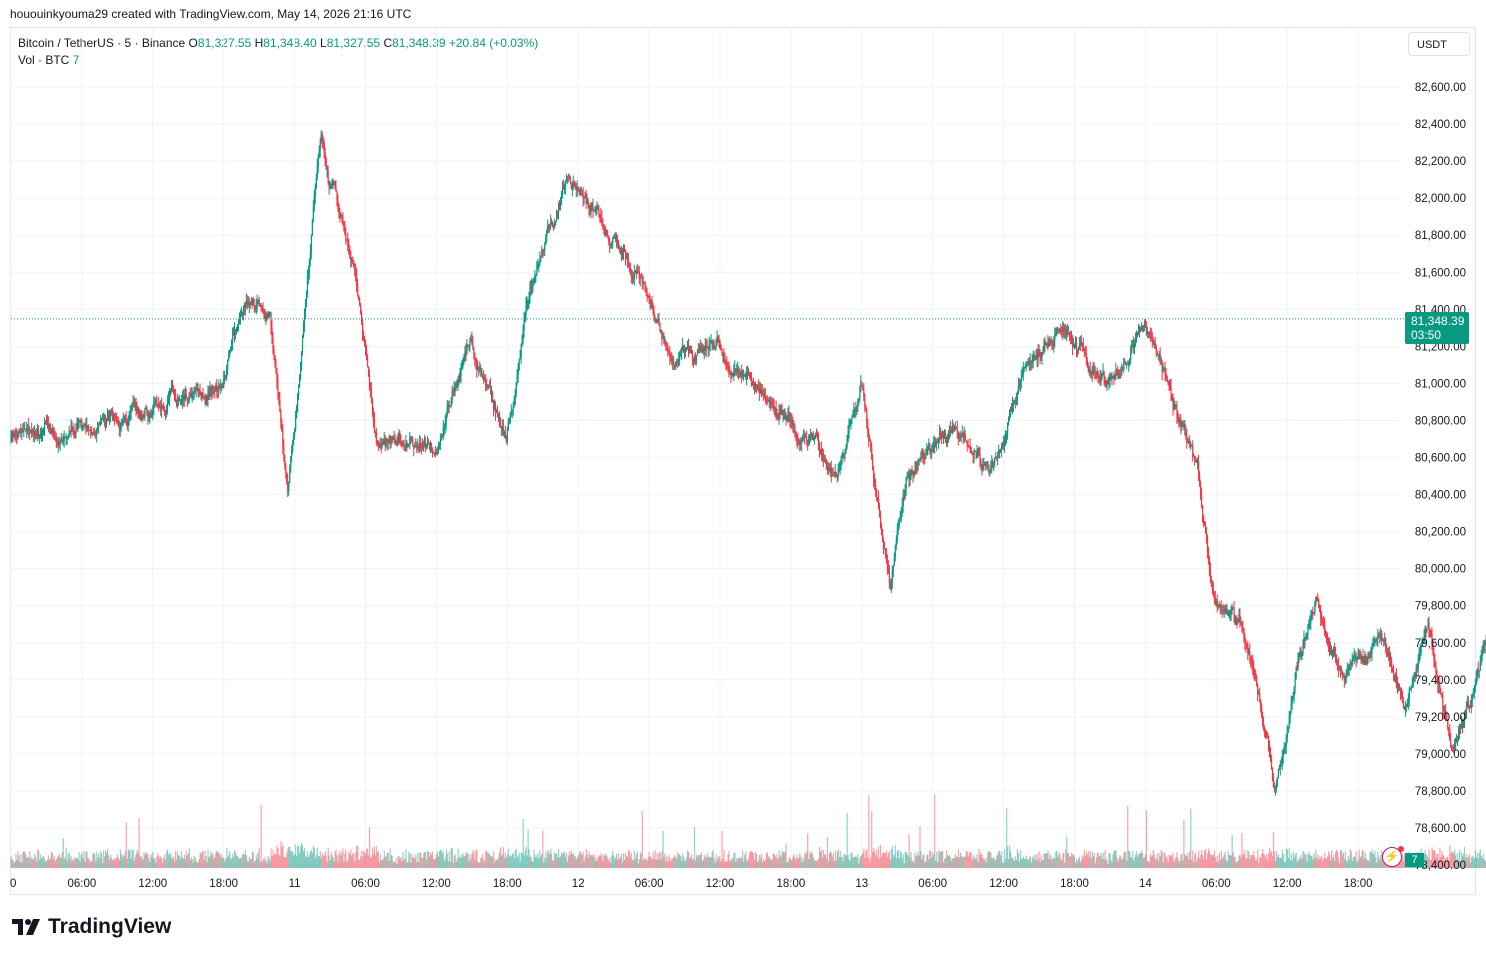 The width and height of the screenshot is (1486, 957). What do you see at coordinates (1439, 44) in the screenshot?
I see `currency-selector: USDT` at bounding box center [1439, 44].